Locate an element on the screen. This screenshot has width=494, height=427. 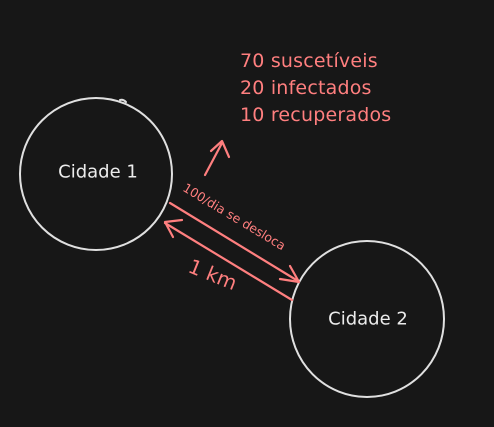
city-2-label: Cidade 2 is located at coordinates (368, 319).